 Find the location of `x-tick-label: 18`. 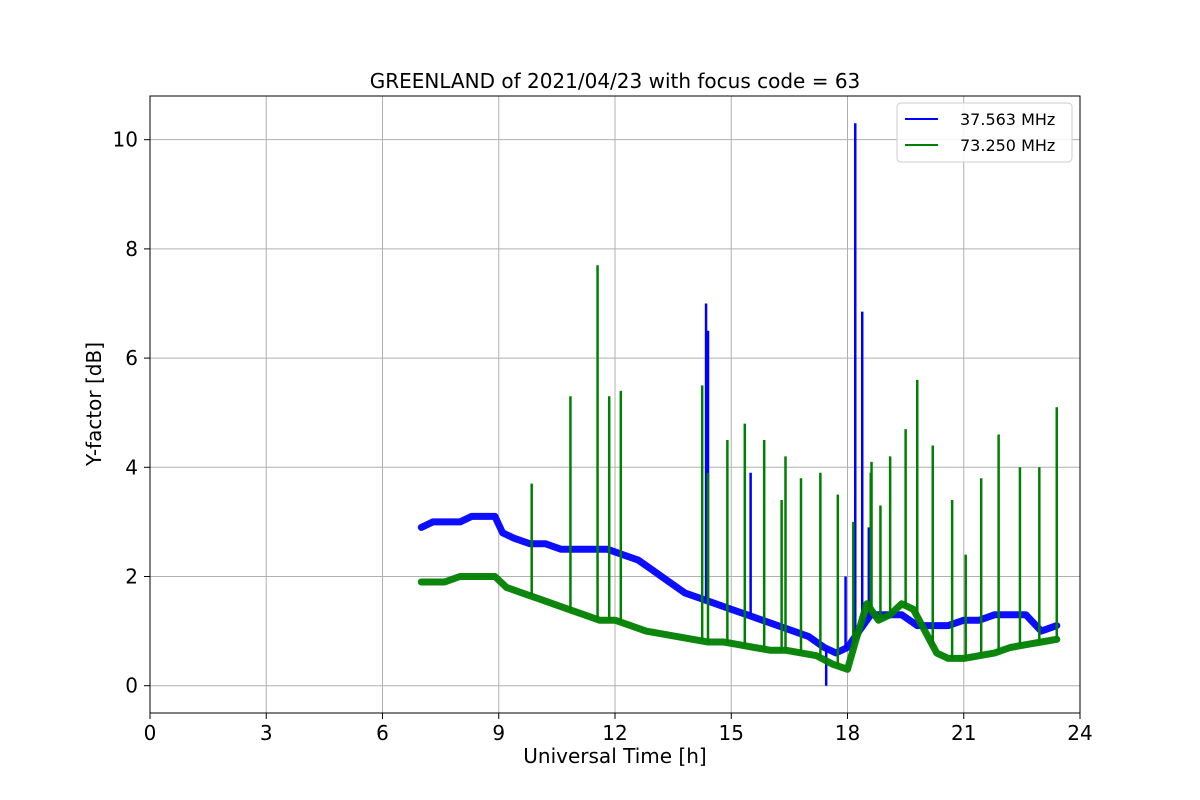

x-tick-label: 18 is located at coordinates (847, 733).